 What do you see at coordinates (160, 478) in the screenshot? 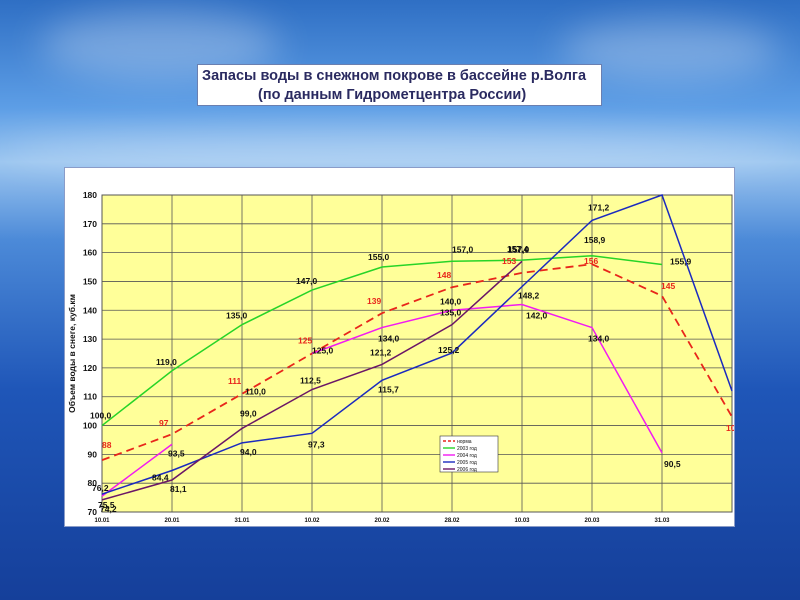
I see `data-label: 84,4` at bounding box center [160, 478].